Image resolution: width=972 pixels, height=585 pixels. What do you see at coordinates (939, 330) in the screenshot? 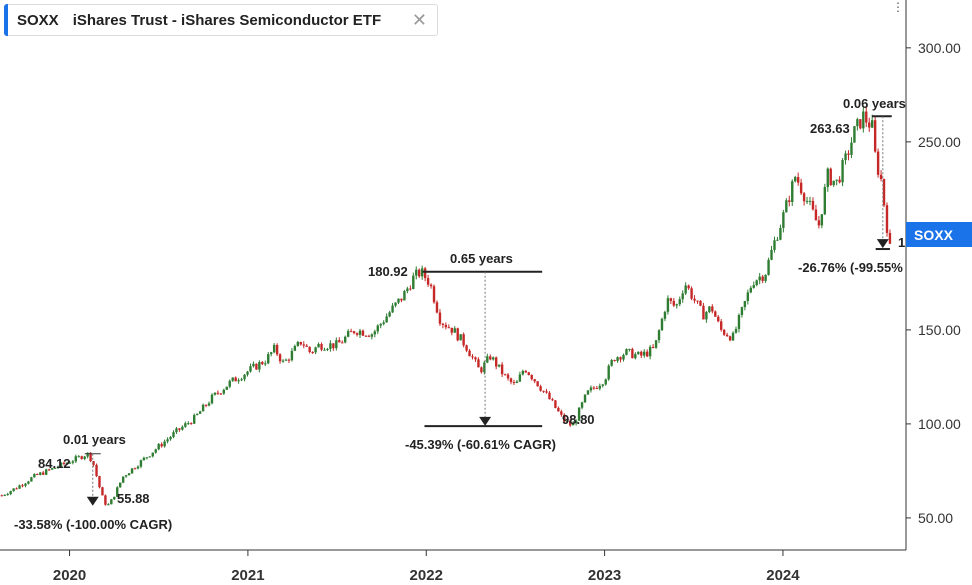
I see `y-tick-label: 150.00` at bounding box center [939, 330].